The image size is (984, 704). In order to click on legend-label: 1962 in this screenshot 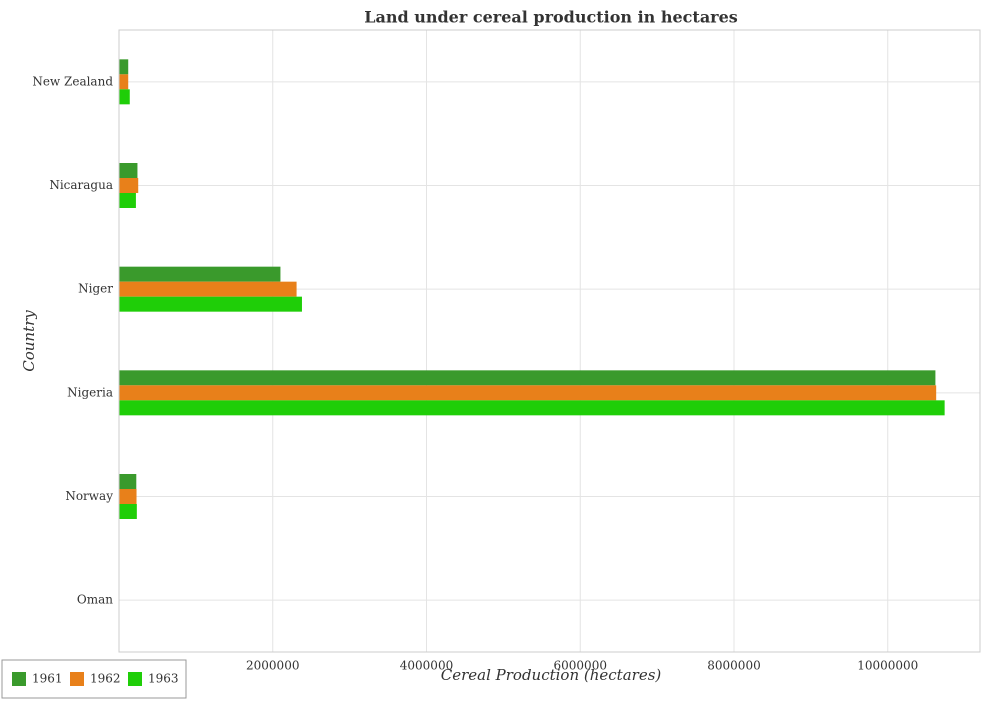, I will do `click(105, 679)`.